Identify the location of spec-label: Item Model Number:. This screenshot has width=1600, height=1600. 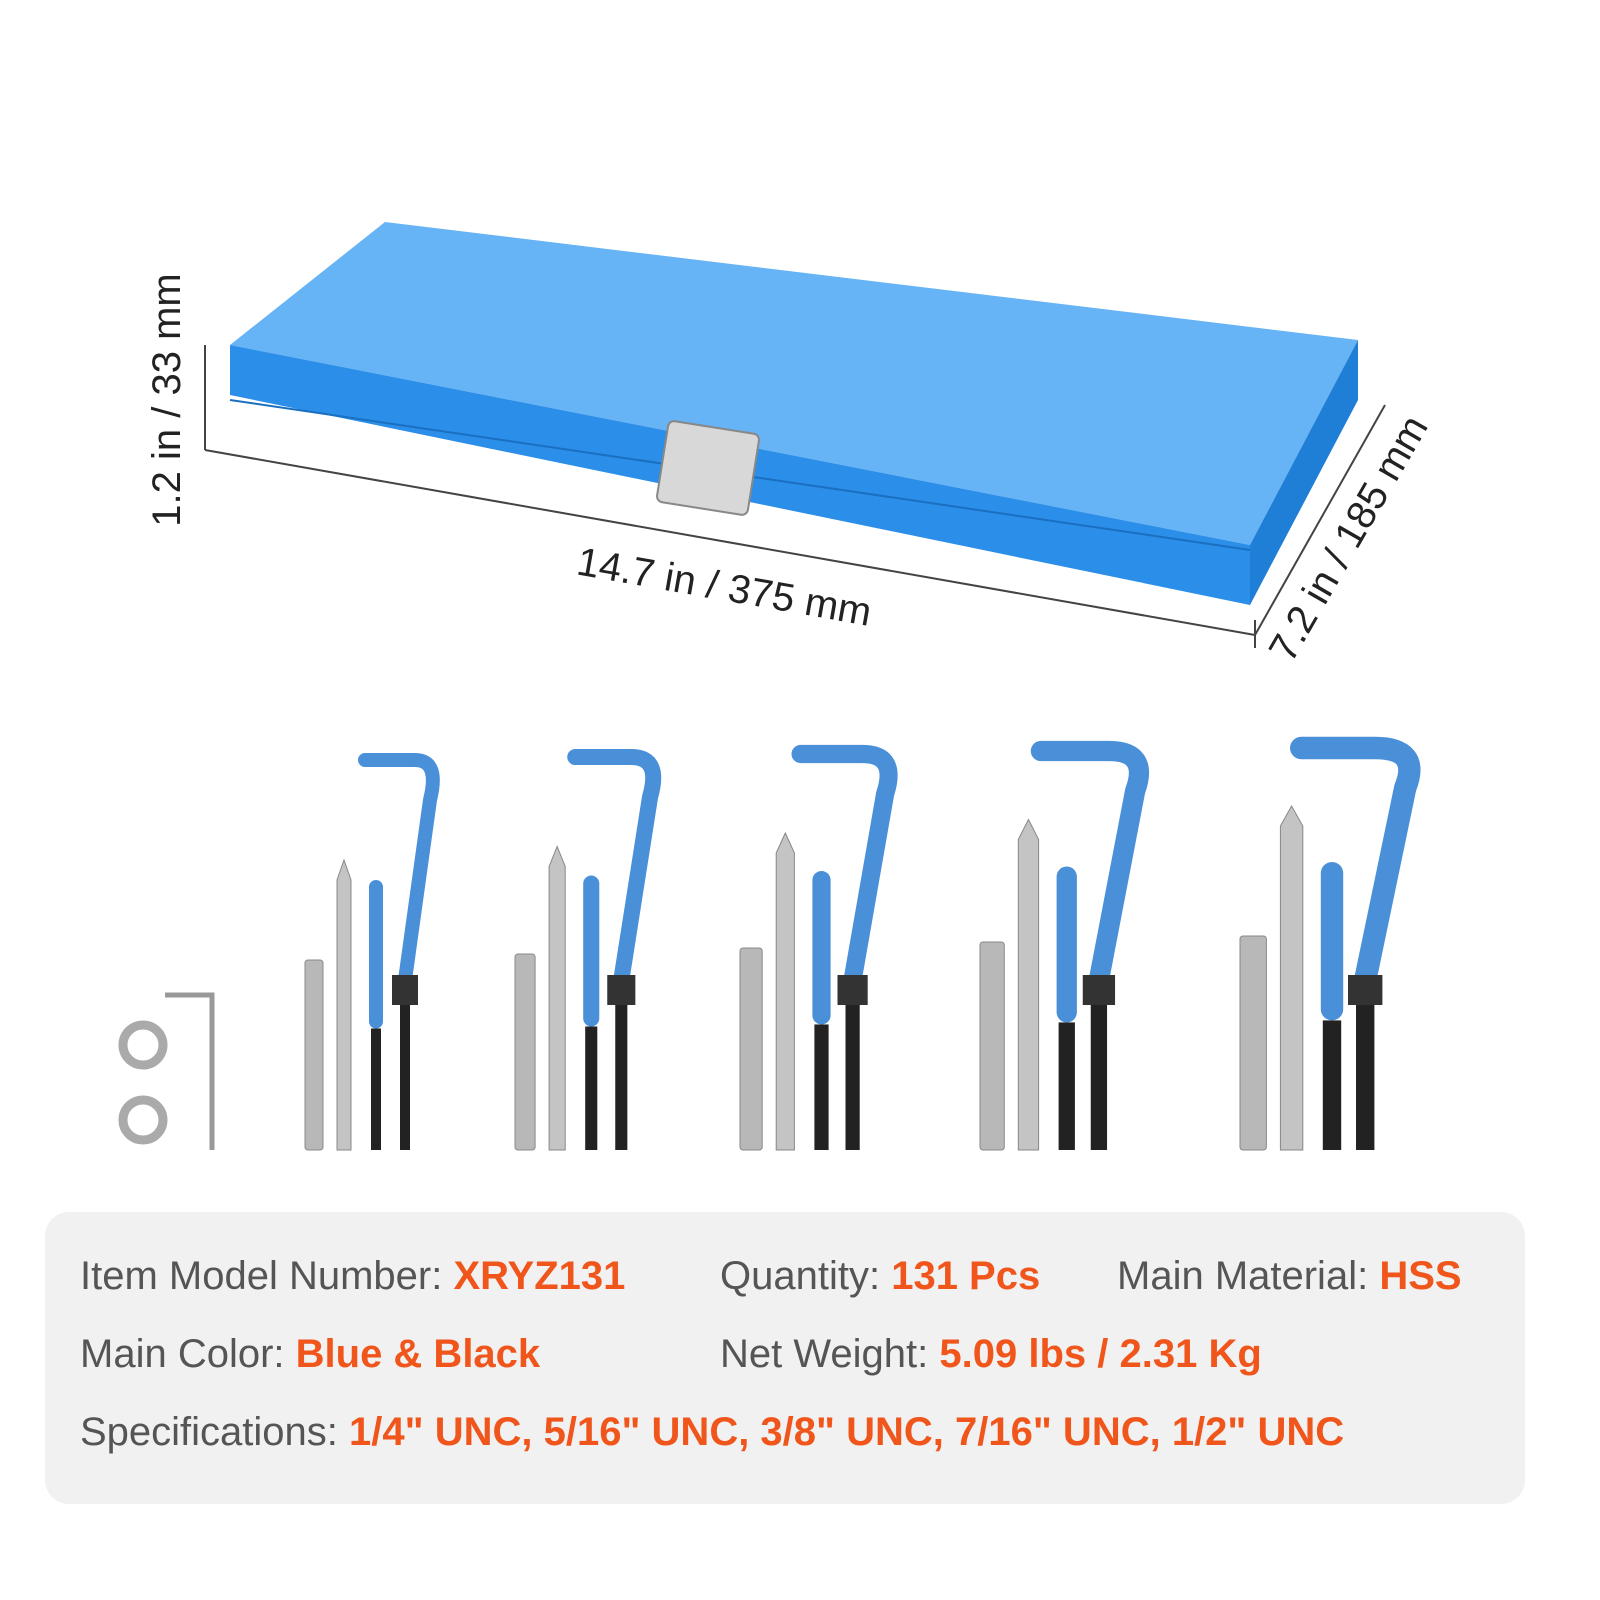
(261, 1276).